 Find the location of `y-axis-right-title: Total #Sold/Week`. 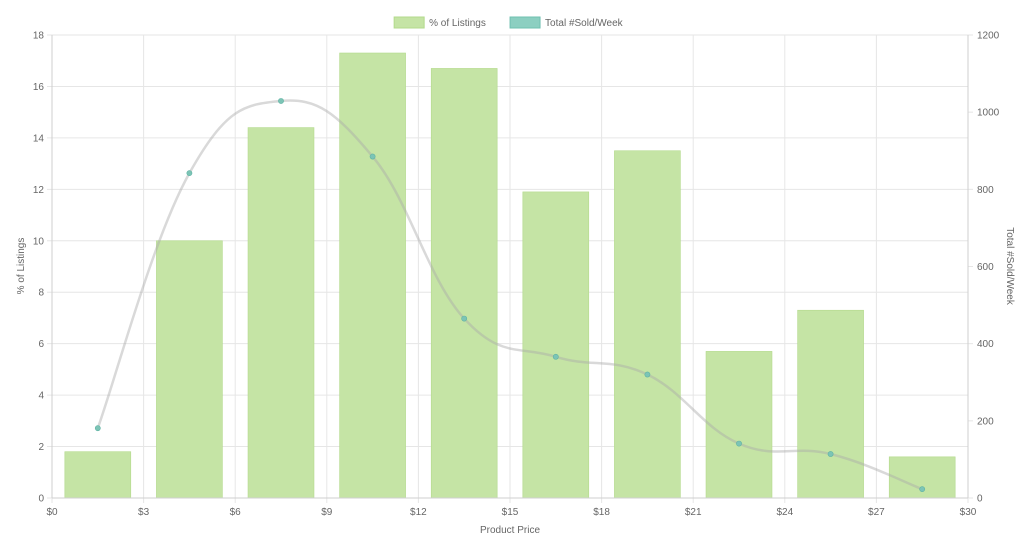

y-axis-right-title: Total #Sold/Week is located at coordinates (1009, 266).